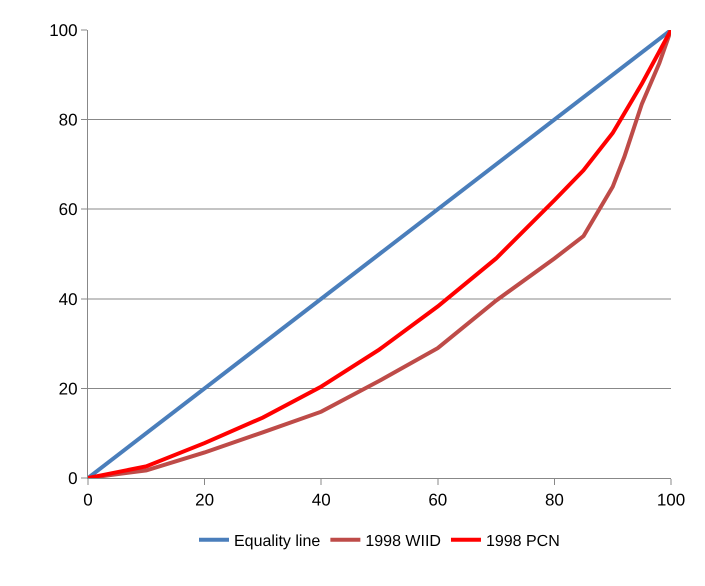 The width and height of the screenshot is (705, 586). What do you see at coordinates (403, 541) in the screenshot?
I see `legend-label: 1998 WIID` at bounding box center [403, 541].